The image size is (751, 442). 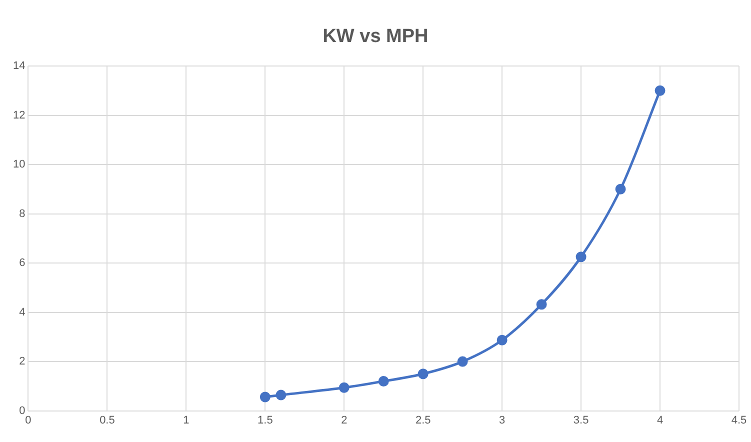 I want to click on y-tick-label: 0, so click(x=22, y=410).